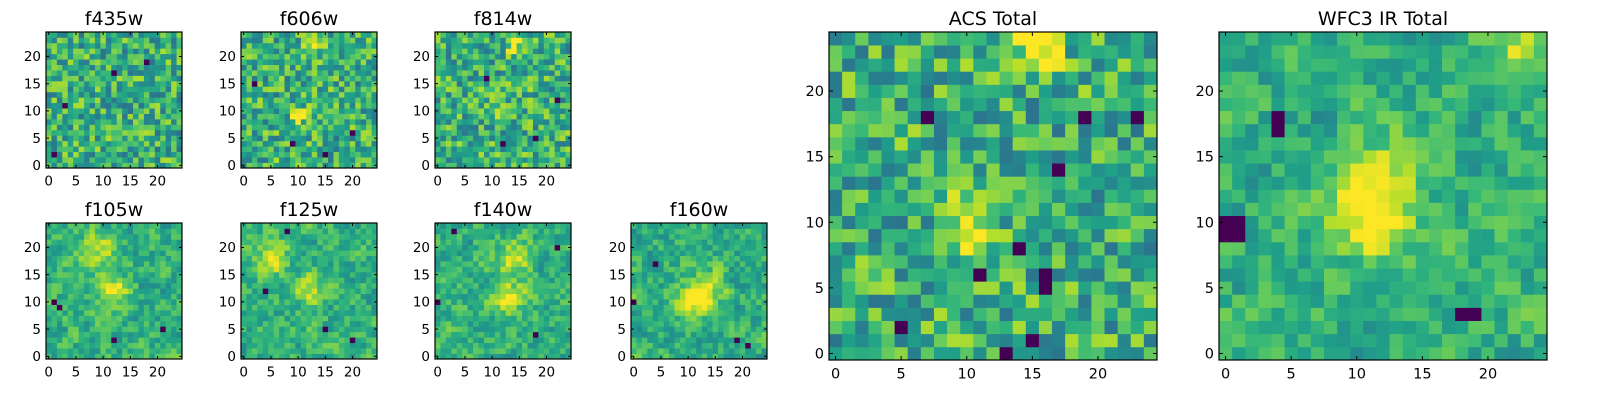 The width and height of the screenshot is (1600, 400). What do you see at coordinates (425, 330) in the screenshot?
I see `y-tick-label: 5` at bounding box center [425, 330].